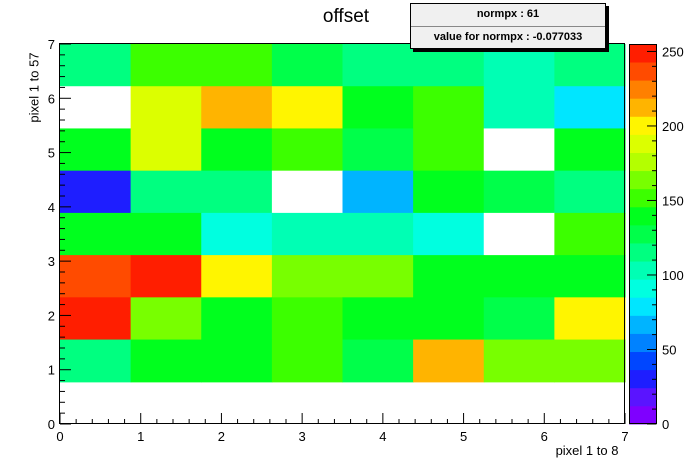 The height and width of the screenshot is (472, 696). Describe the element at coordinates (51, 370) in the screenshot. I see `y-tick-label: 1` at that location.